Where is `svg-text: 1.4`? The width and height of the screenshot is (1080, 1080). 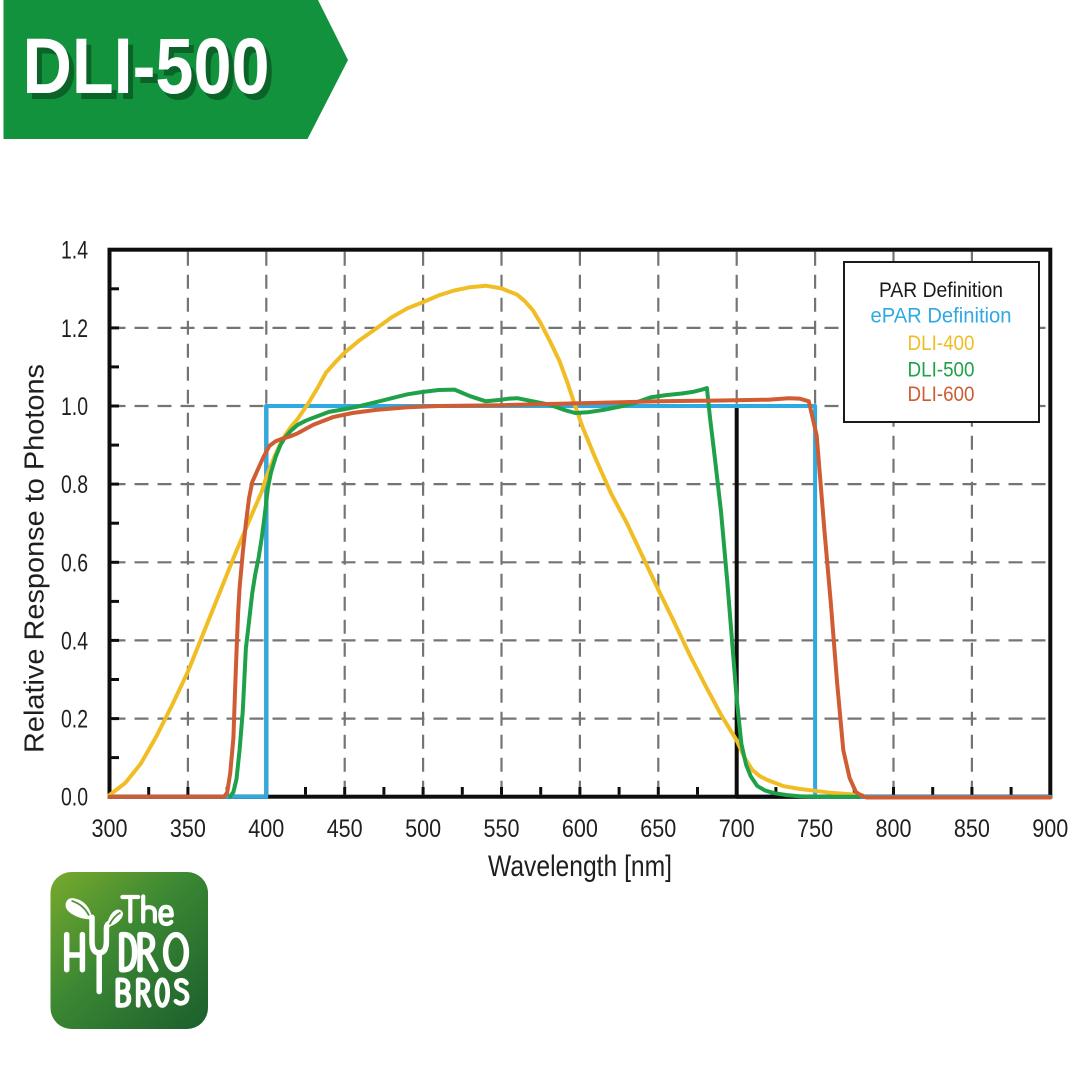
svg-text: 1.4 is located at coordinates (74, 251).